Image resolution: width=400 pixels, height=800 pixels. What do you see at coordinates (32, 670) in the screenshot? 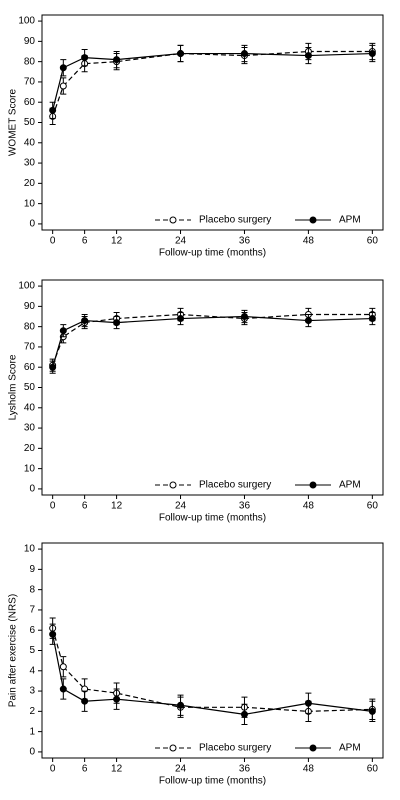
I see `y-tick-label: 4` at bounding box center [32, 670].